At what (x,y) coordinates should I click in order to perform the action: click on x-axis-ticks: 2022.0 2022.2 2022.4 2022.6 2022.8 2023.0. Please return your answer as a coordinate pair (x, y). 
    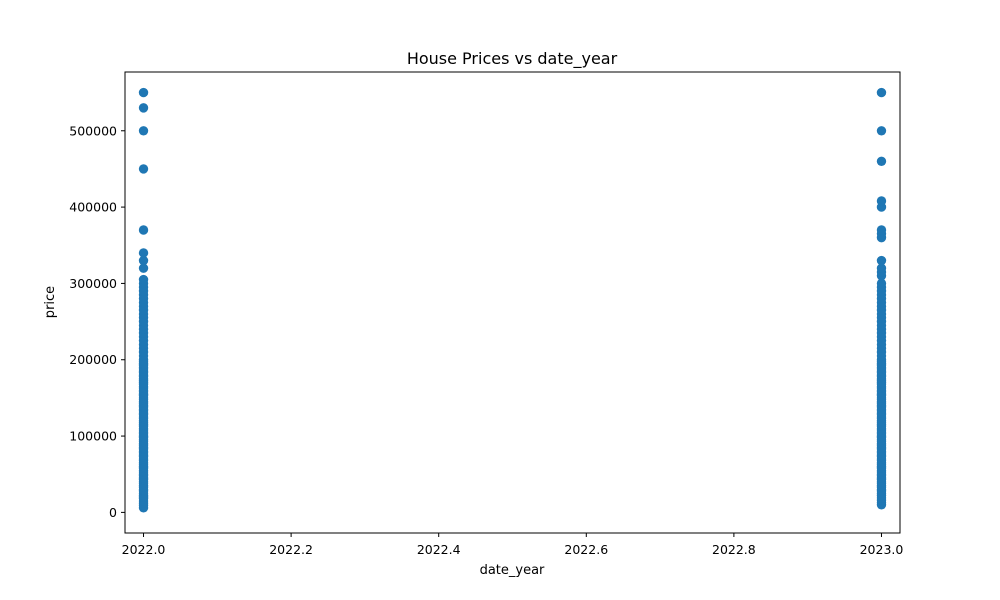
    Looking at the image, I should click on (513, 545).